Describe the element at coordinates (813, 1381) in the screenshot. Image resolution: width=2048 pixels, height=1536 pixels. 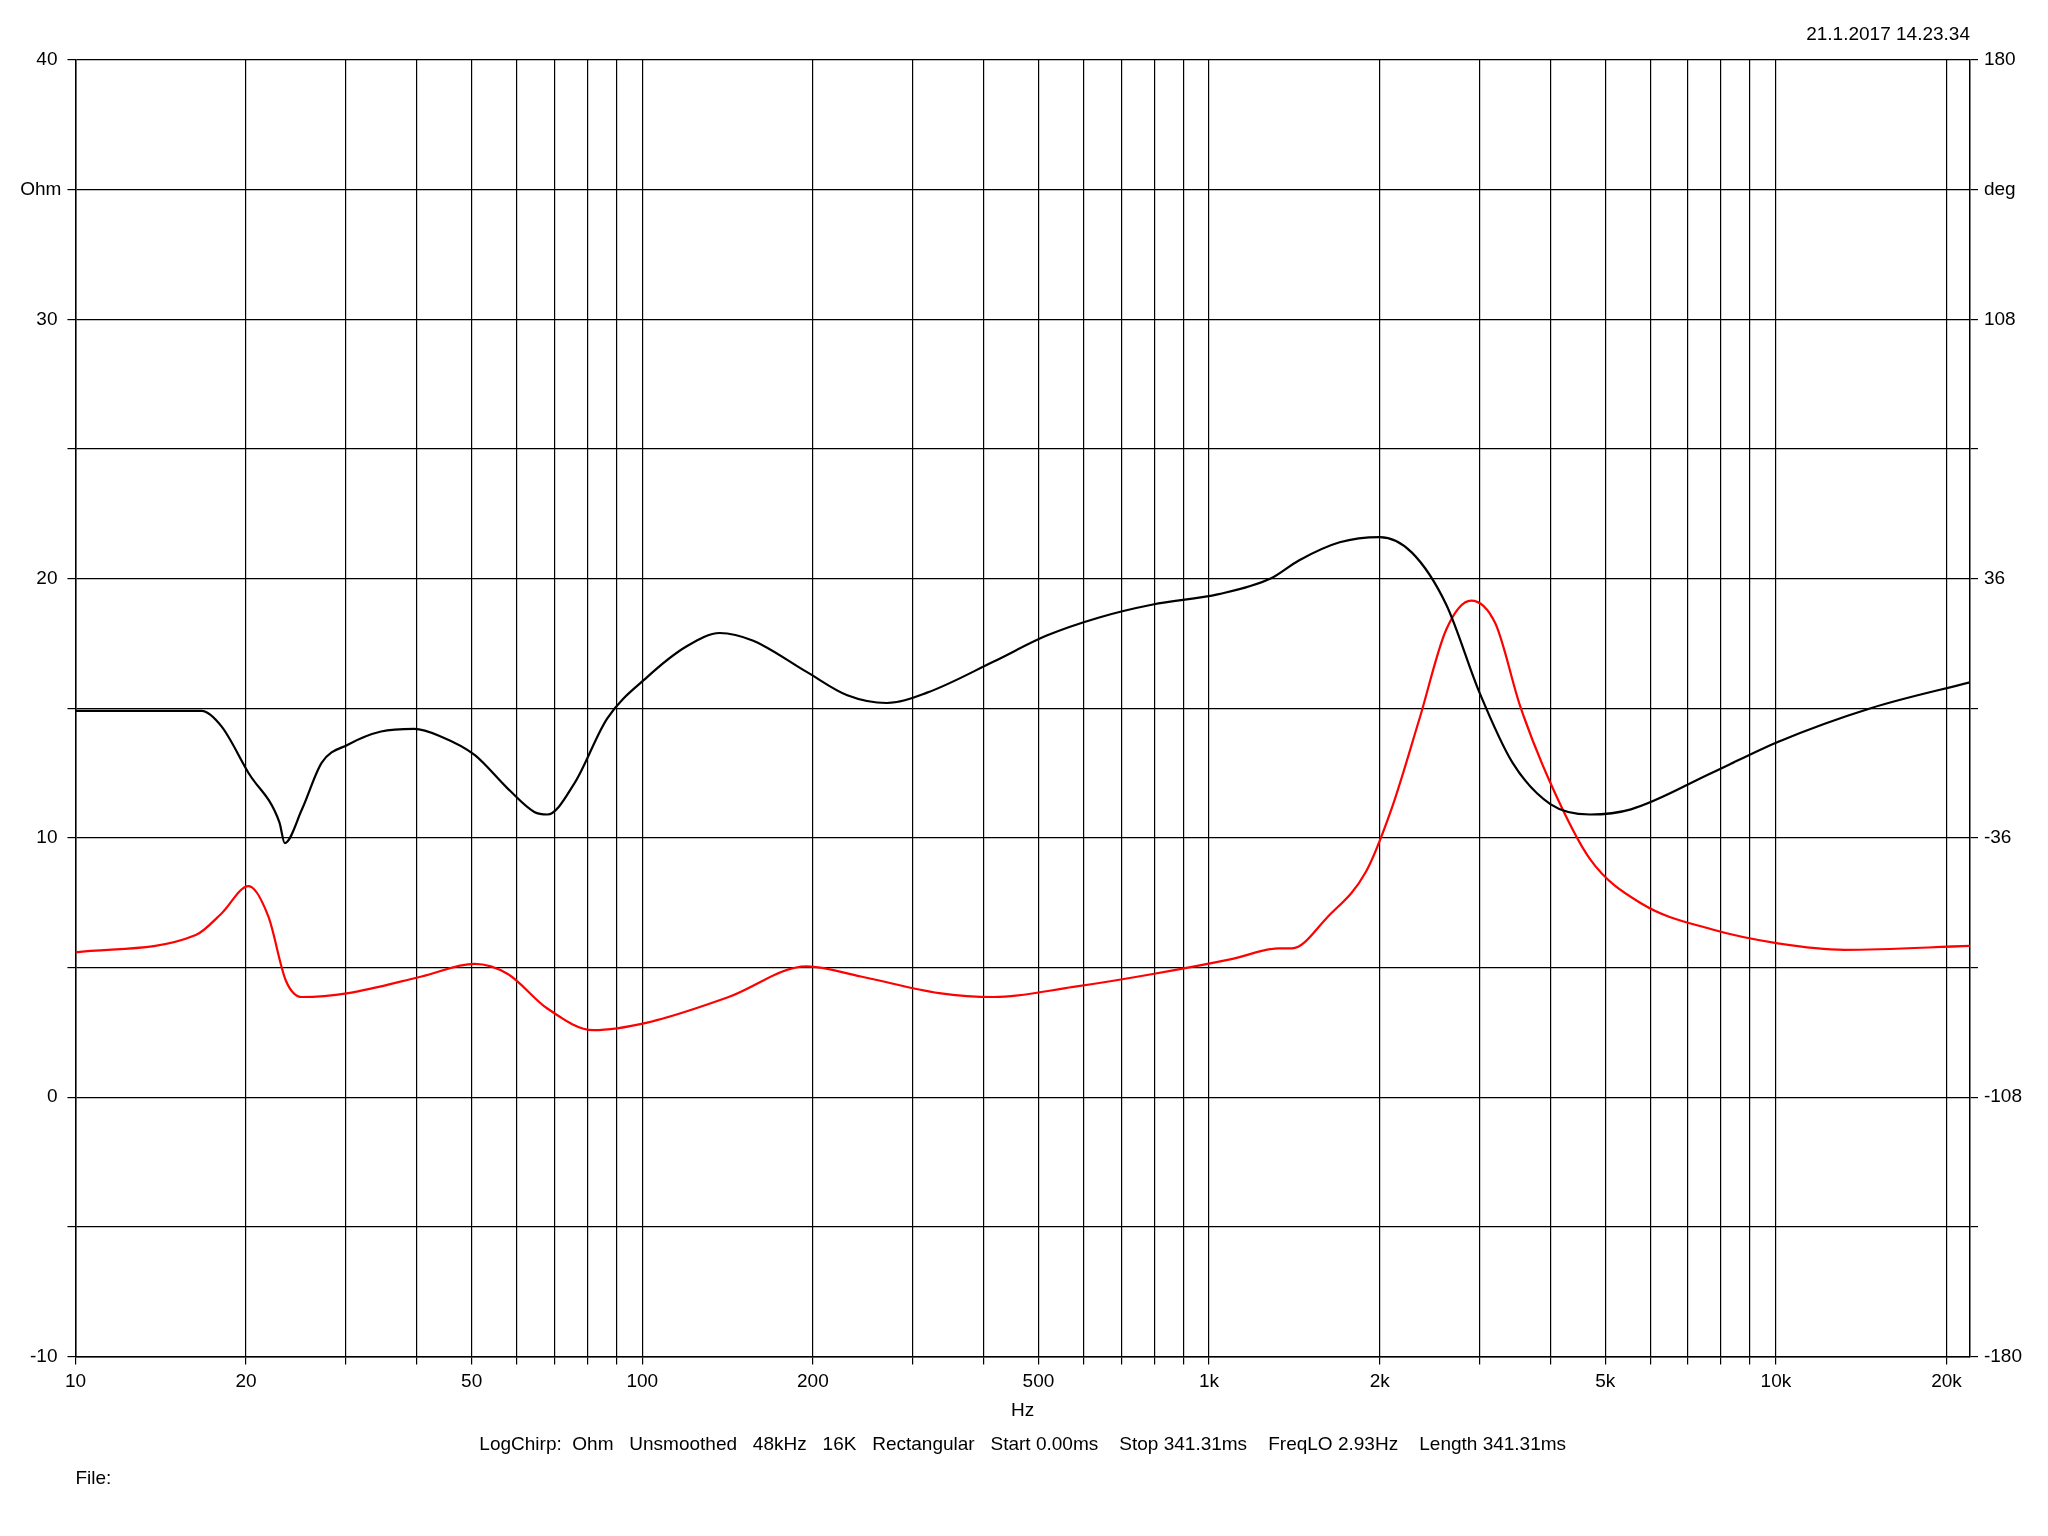
I see `x-tick-label: 200` at that location.